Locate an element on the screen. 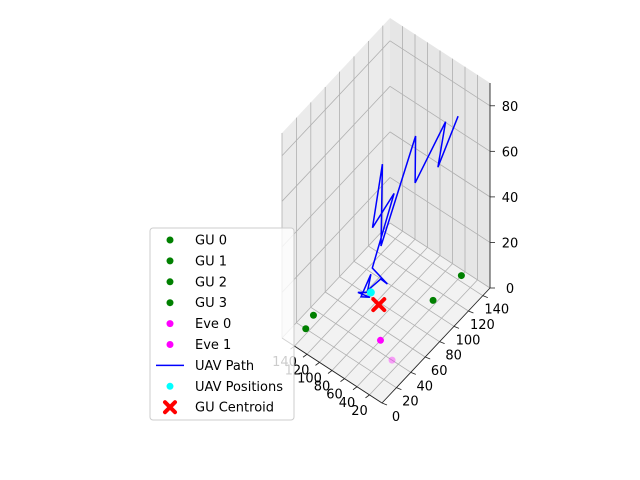 The width and height of the screenshot is (640, 480). y-tick-label: 40 is located at coordinates (425, 386).